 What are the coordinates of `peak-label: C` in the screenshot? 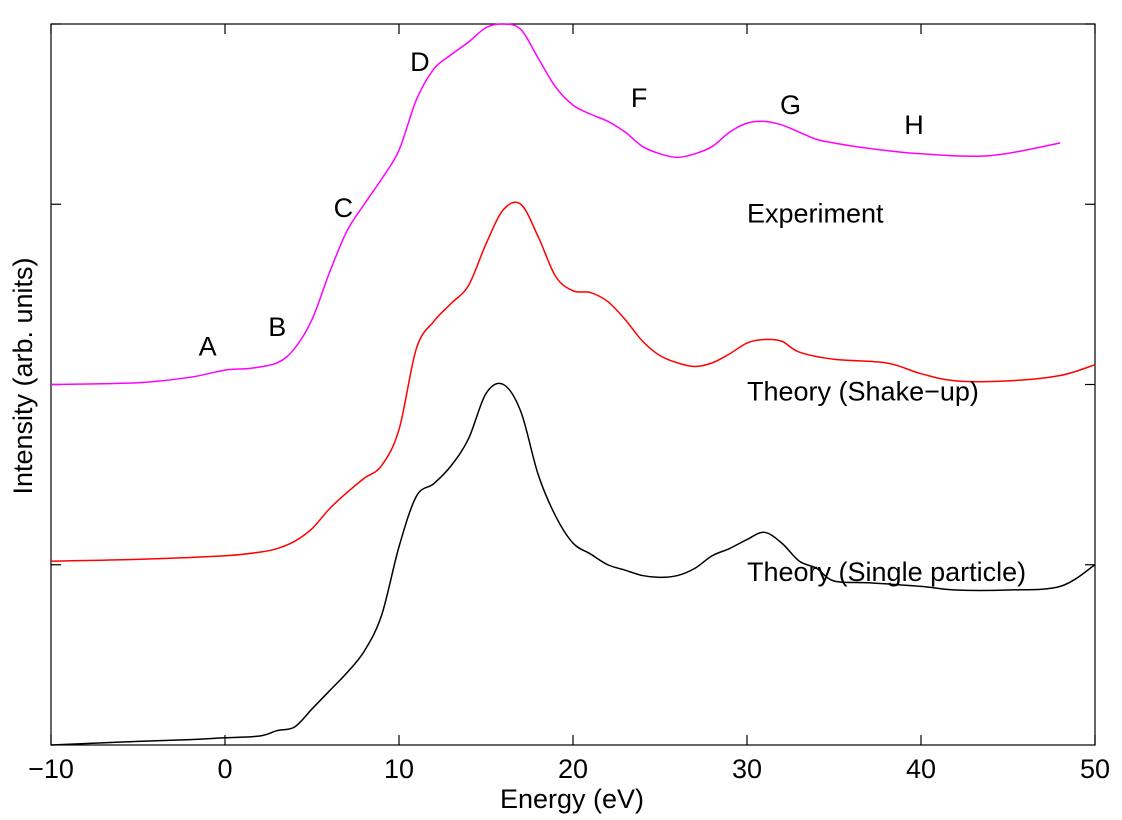 It's located at (344, 208).